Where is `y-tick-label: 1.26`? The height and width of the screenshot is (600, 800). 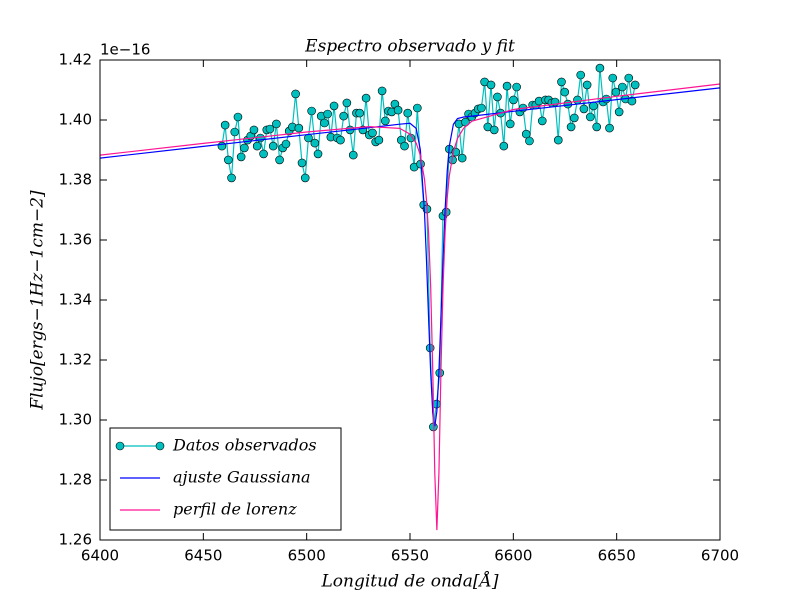 y-tick-label: 1.26 is located at coordinates (75, 540).